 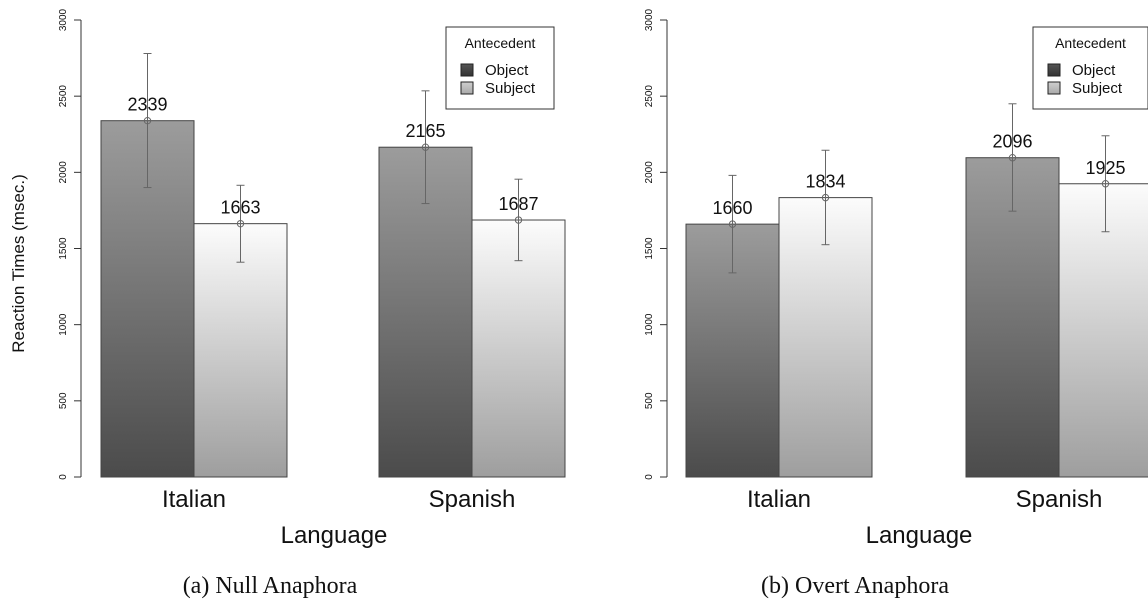 What do you see at coordinates (732, 208) in the screenshot?
I see `bar-value-label: 1660` at bounding box center [732, 208].